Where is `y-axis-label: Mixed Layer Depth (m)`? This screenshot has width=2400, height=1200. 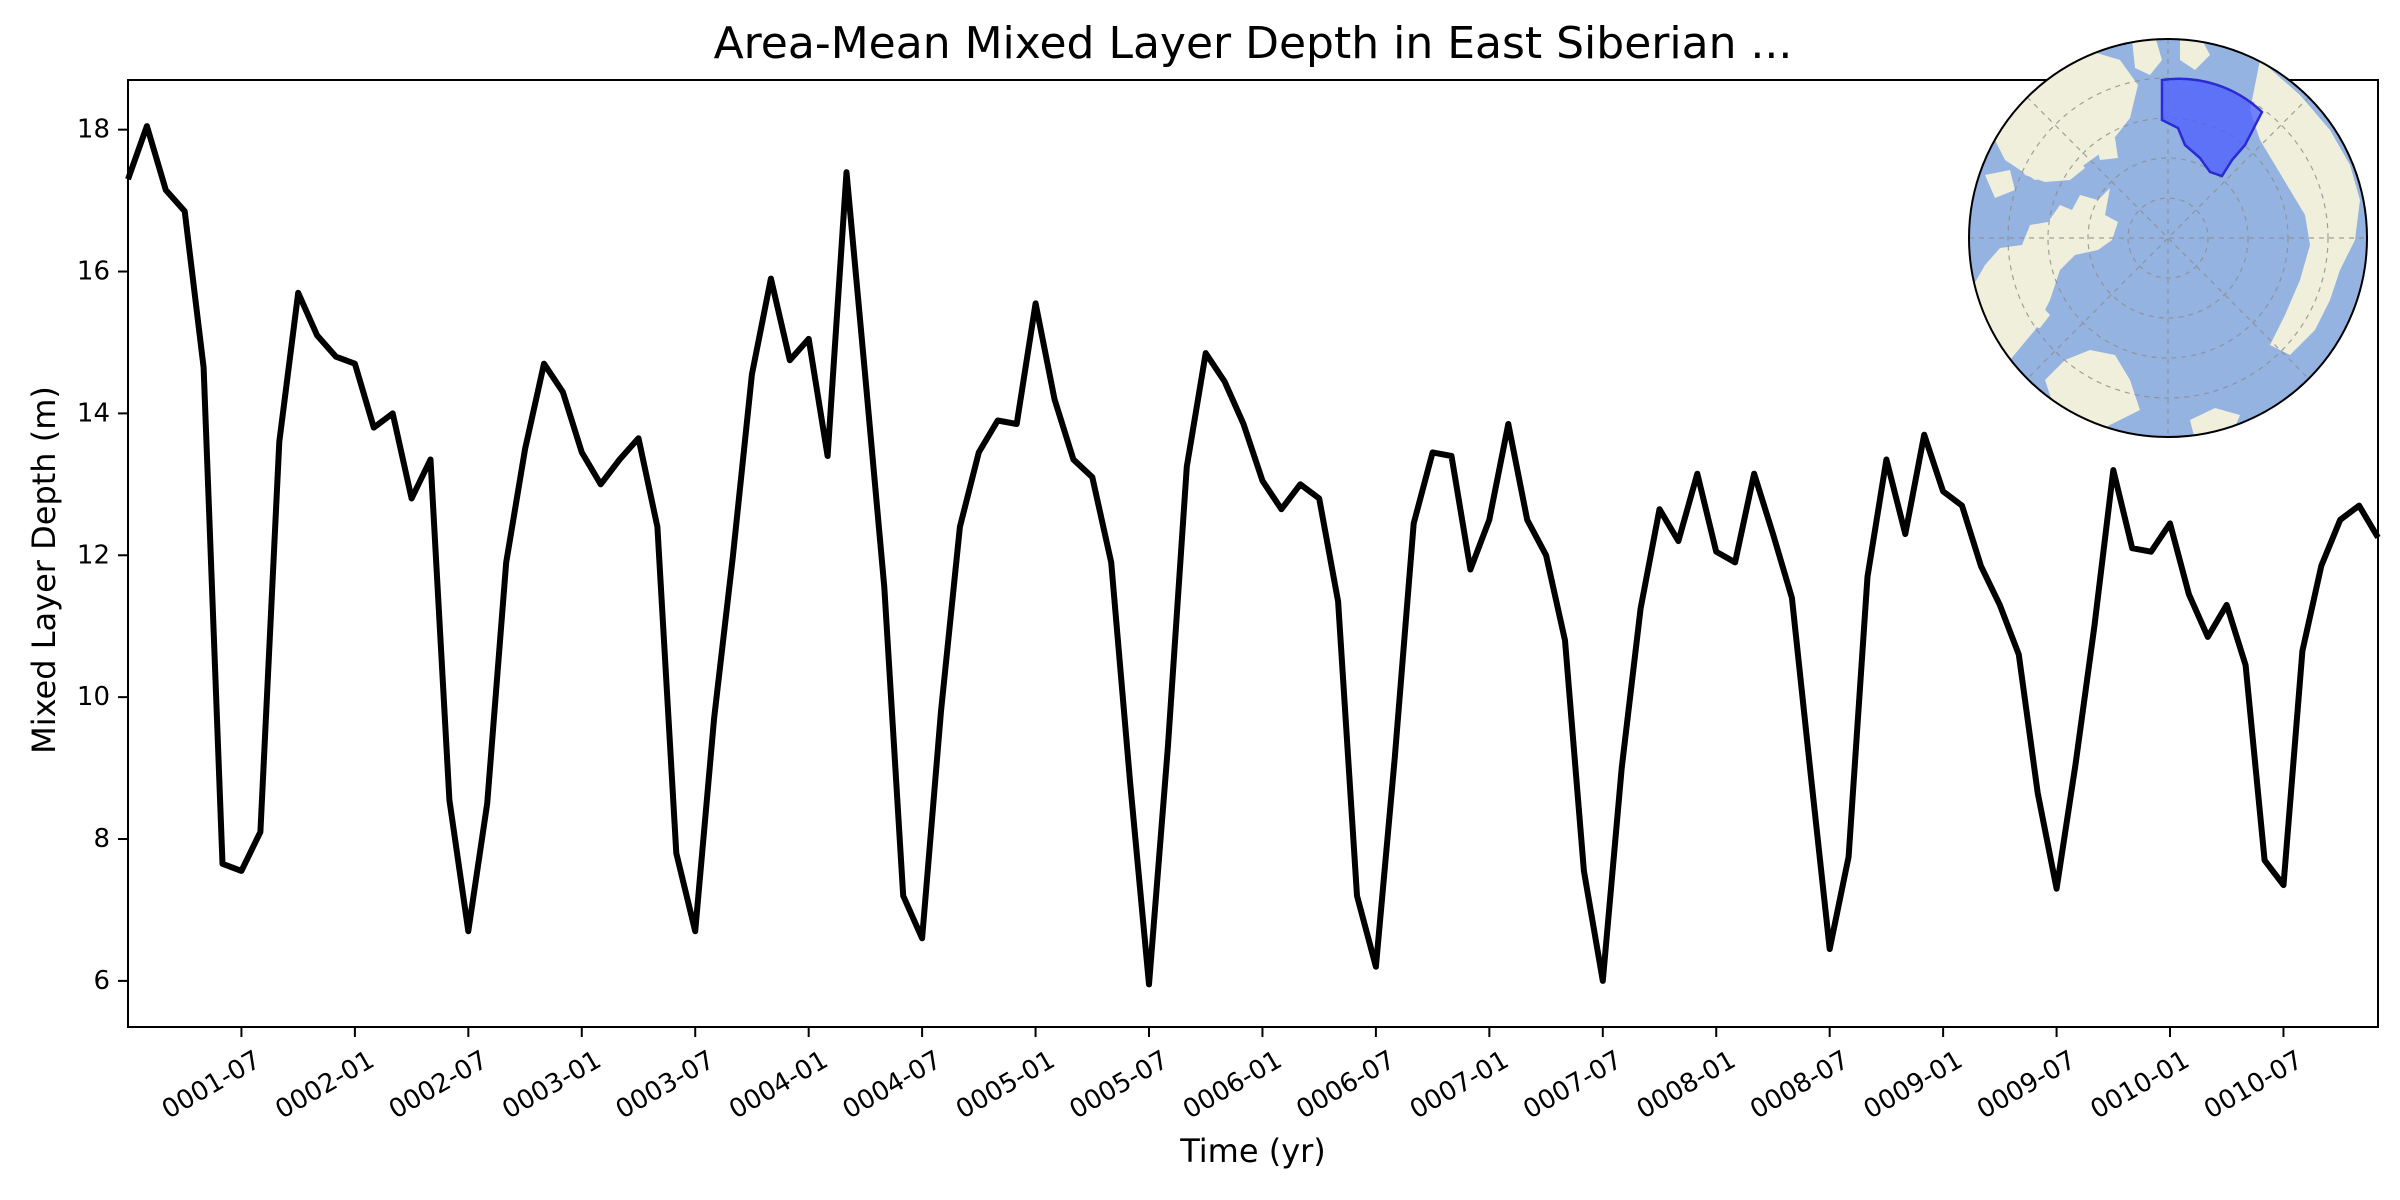 y-axis-label: Mixed Layer Depth (m) is located at coordinates (44, 570).